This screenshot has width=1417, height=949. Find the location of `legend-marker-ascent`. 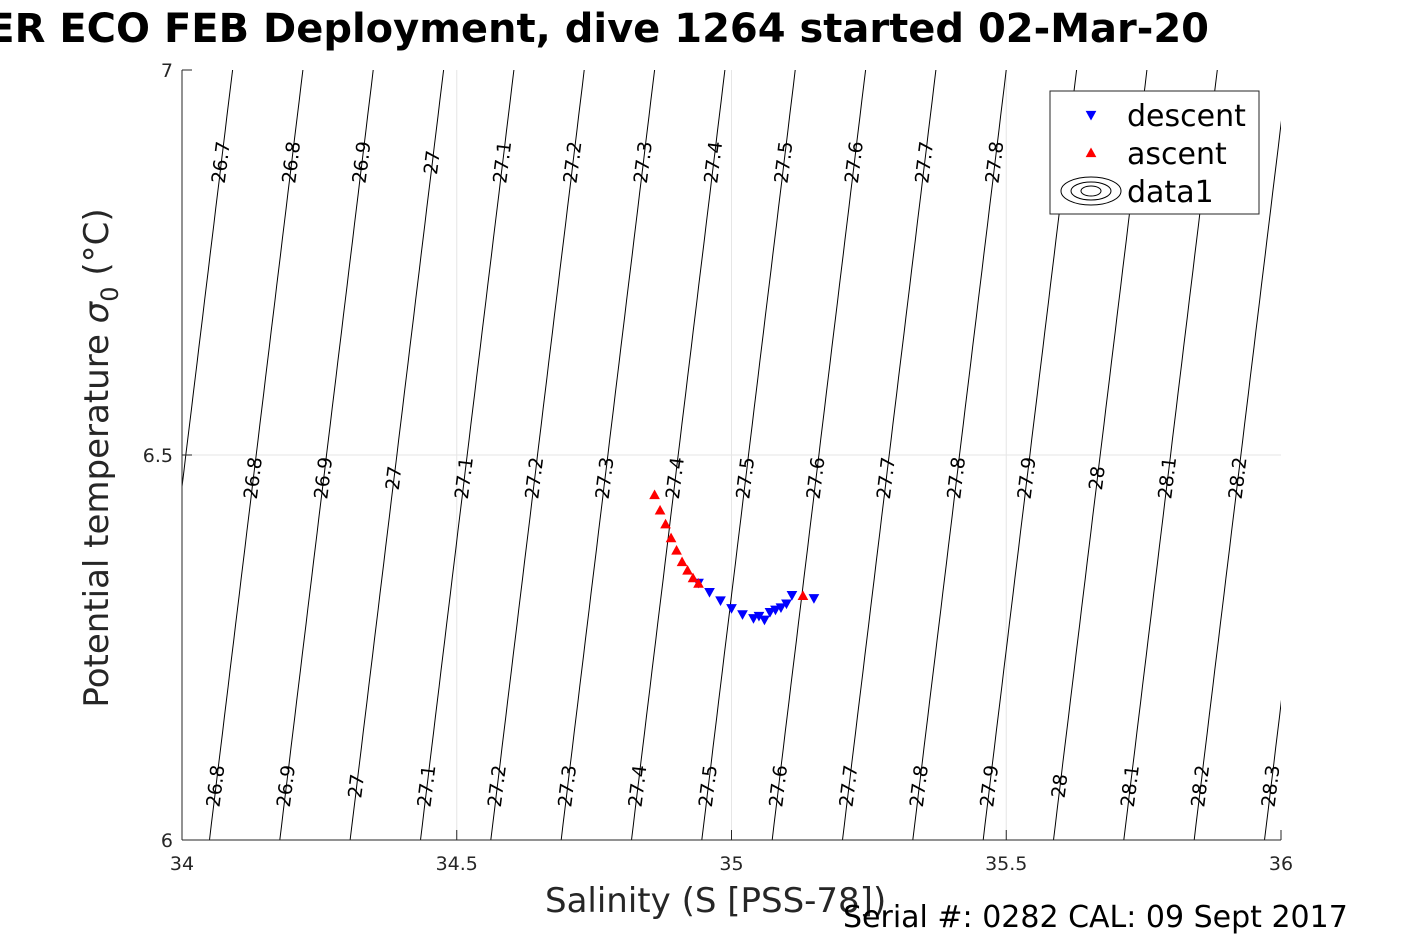

legend-marker-ascent is located at coordinates (1091, 152).